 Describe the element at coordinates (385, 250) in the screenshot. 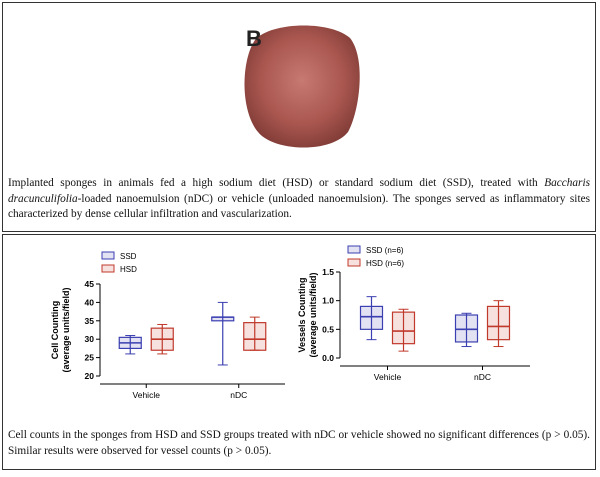

I see `legend-label: SSD (n=6)` at that location.